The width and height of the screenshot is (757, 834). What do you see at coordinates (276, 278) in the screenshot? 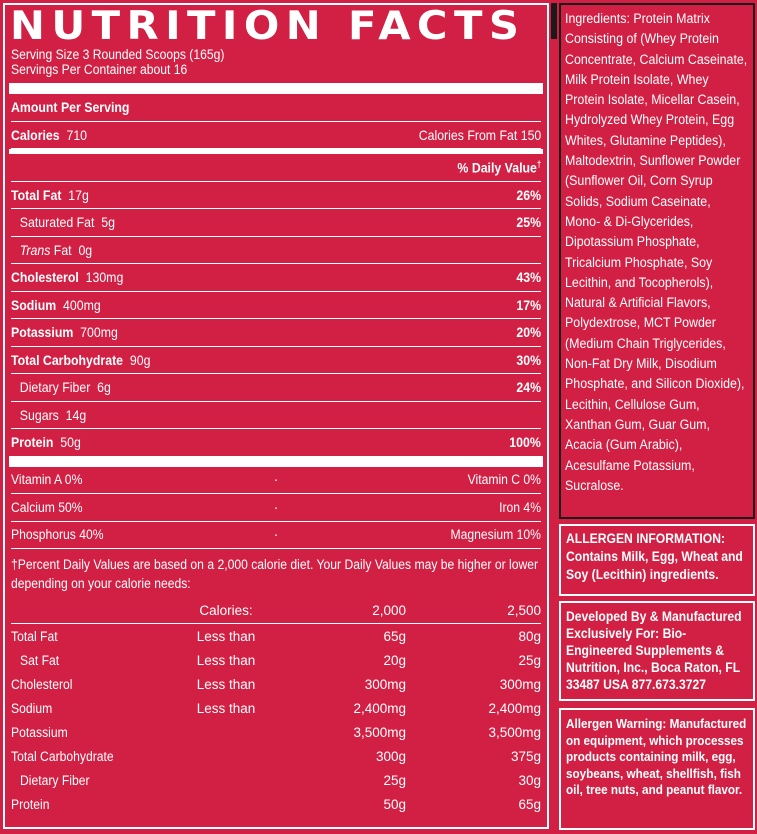
I see `nutrient-row-cholesterol: Cholesterol 130mg 43%` at bounding box center [276, 278].